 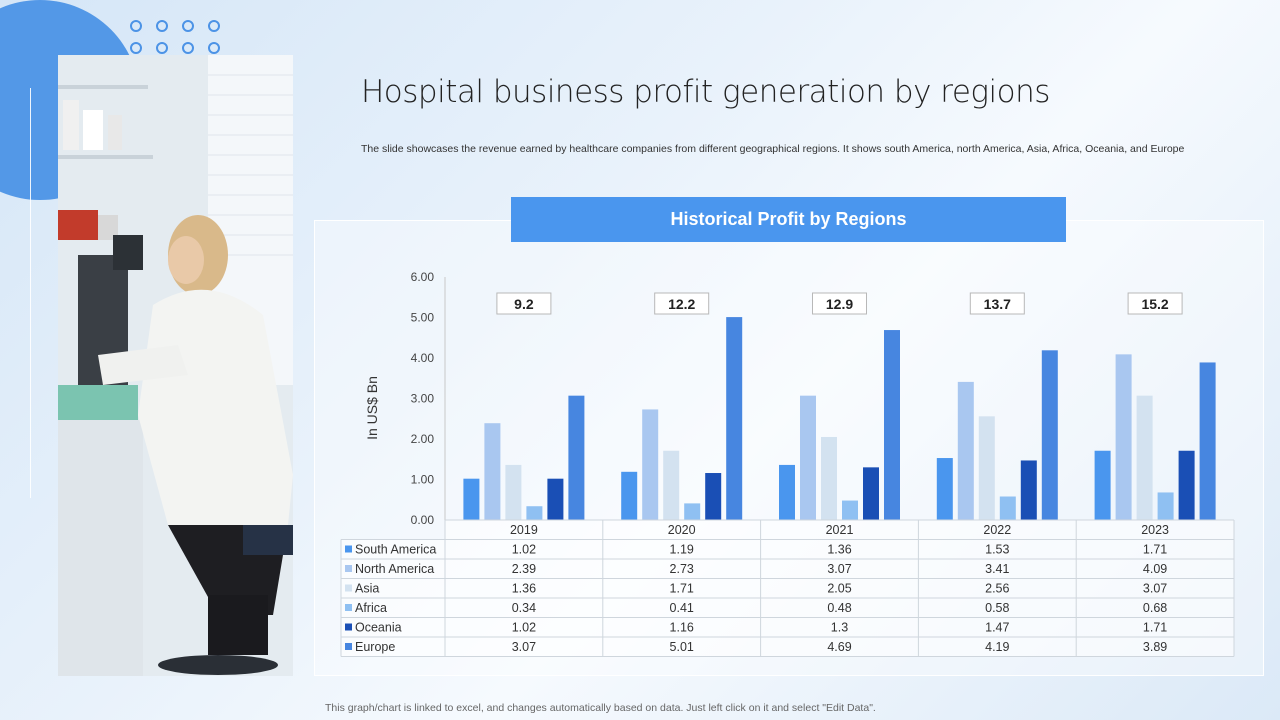 What do you see at coordinates (682, 647) in the screenshot?
I see `data-table-cell: 5.01` at bounding box center [682, 647].